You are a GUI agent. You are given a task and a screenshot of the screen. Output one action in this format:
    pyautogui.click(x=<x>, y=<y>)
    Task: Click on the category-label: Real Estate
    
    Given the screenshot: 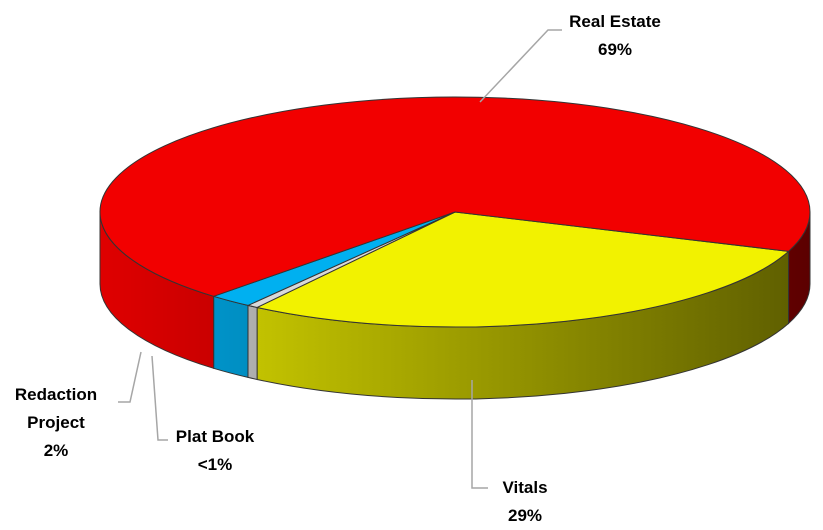 What is the action you would take?
    pyautogui.click(x=615, y=21)
    